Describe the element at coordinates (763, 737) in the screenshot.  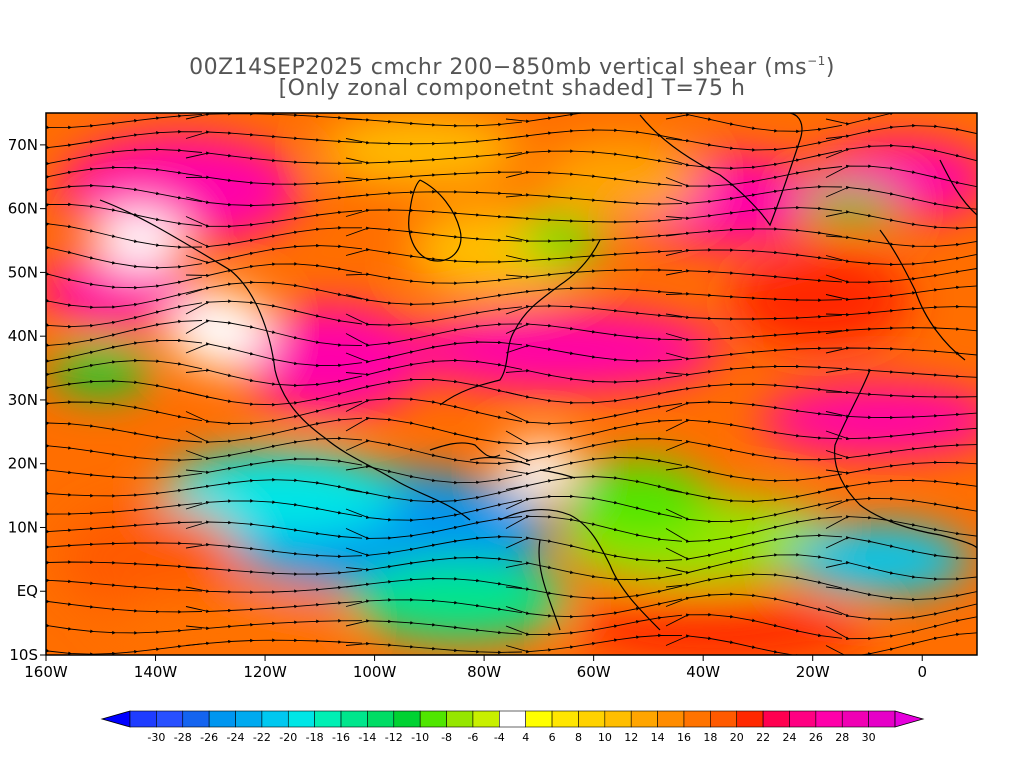
I see `colorbar-label: 22` at that location.